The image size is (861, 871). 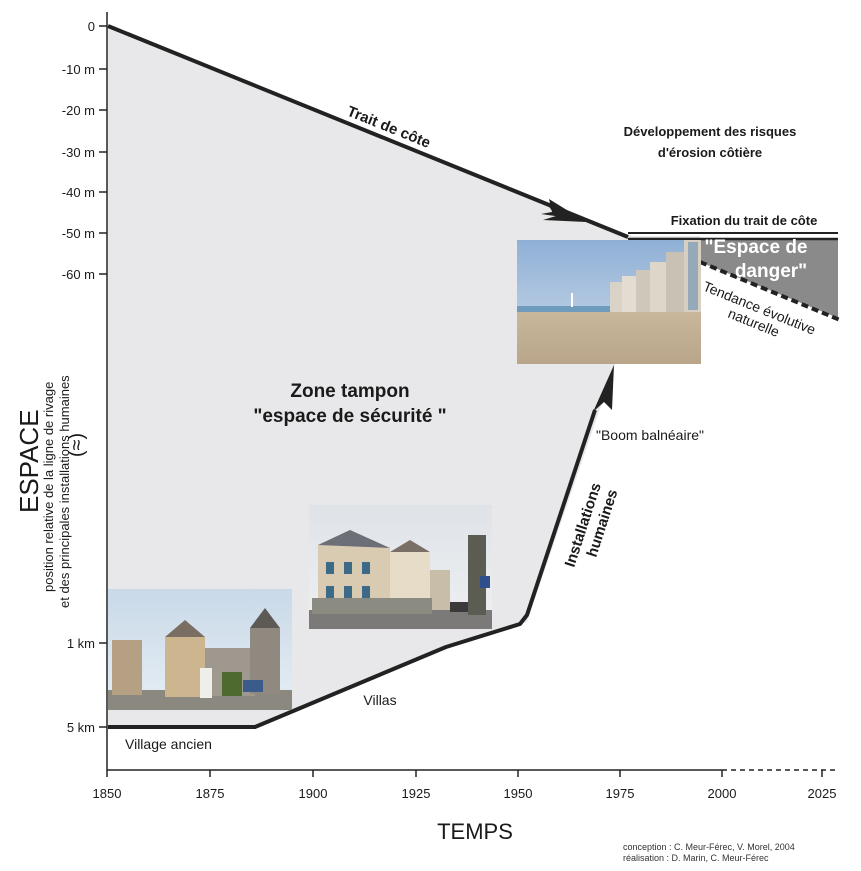 What do you see at coordinates (822, 793) in the screenshot?
I see `x-tick-label: 2025` at bounding box center [822, 793].